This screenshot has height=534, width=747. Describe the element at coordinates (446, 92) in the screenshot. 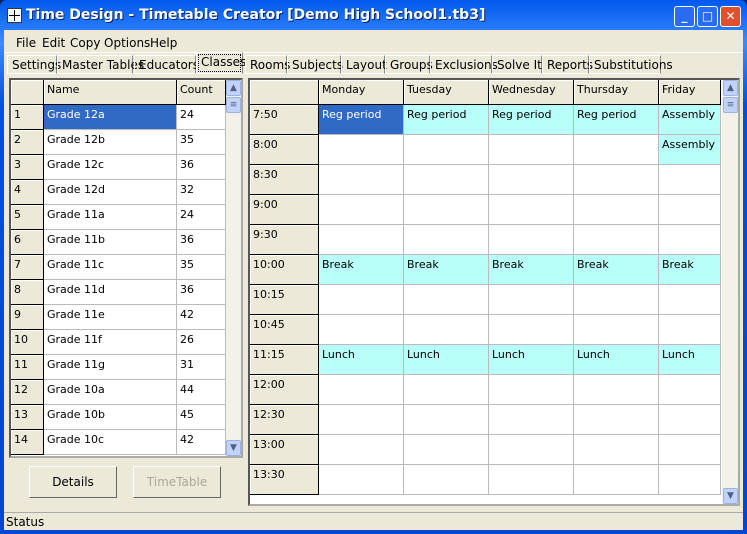

I see `day-header: Tuesday` at that location.